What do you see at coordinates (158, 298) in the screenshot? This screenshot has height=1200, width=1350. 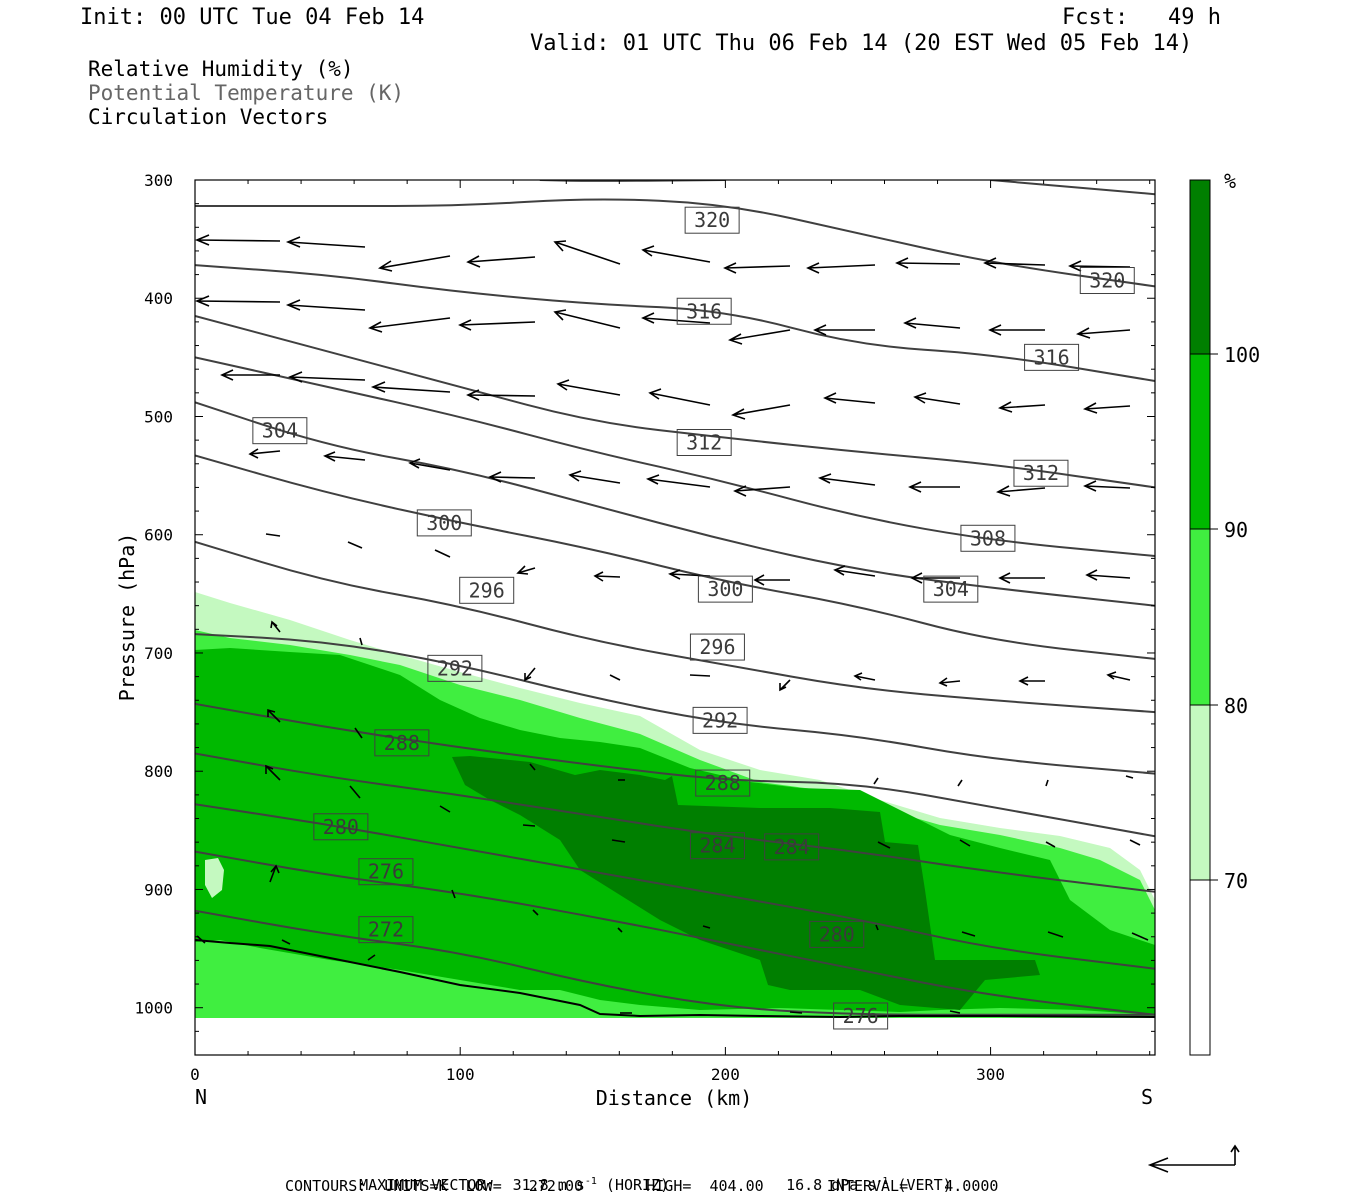 I see `y-tick-label: 400` at bounding box center [158, 298].